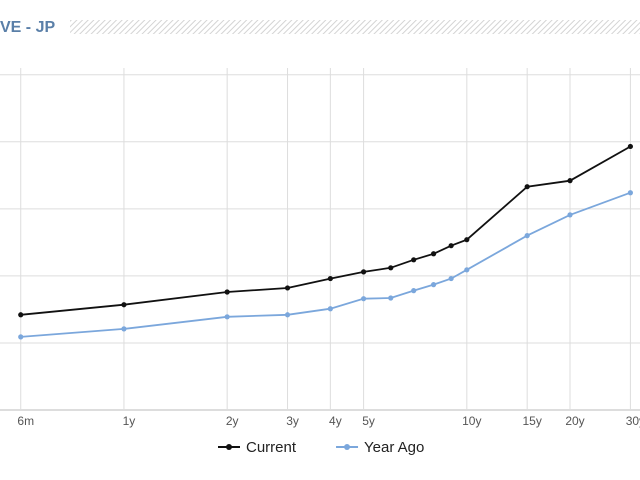  I want to click on x-tick-label: 10y, so click(471, 421).